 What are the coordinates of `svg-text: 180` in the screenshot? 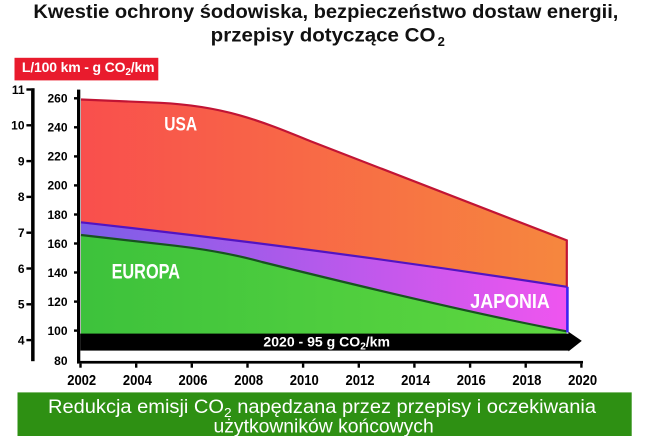 It's located at (57, 215).